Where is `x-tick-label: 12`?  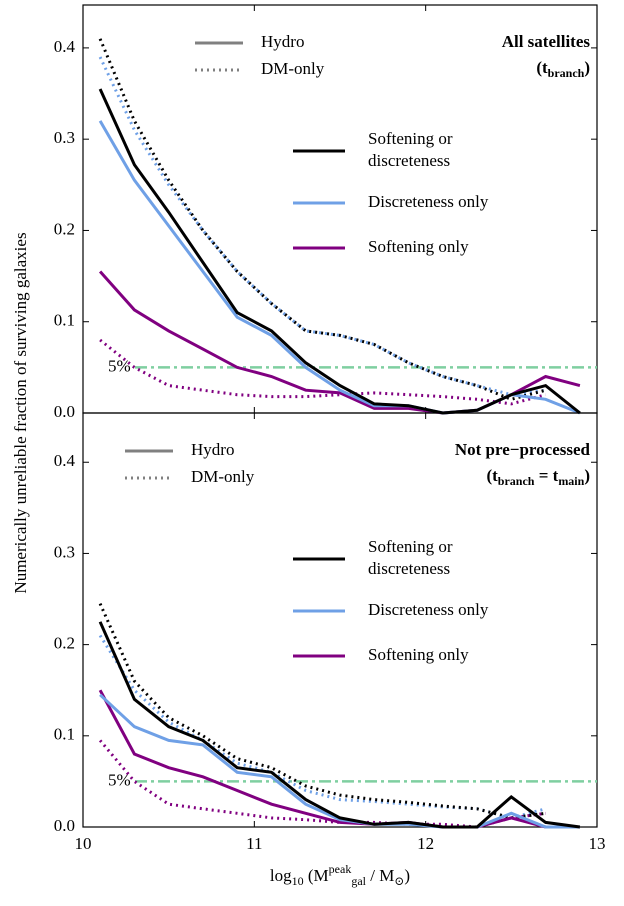
x-tick-label: 12 is located at coordinates (425, 843).